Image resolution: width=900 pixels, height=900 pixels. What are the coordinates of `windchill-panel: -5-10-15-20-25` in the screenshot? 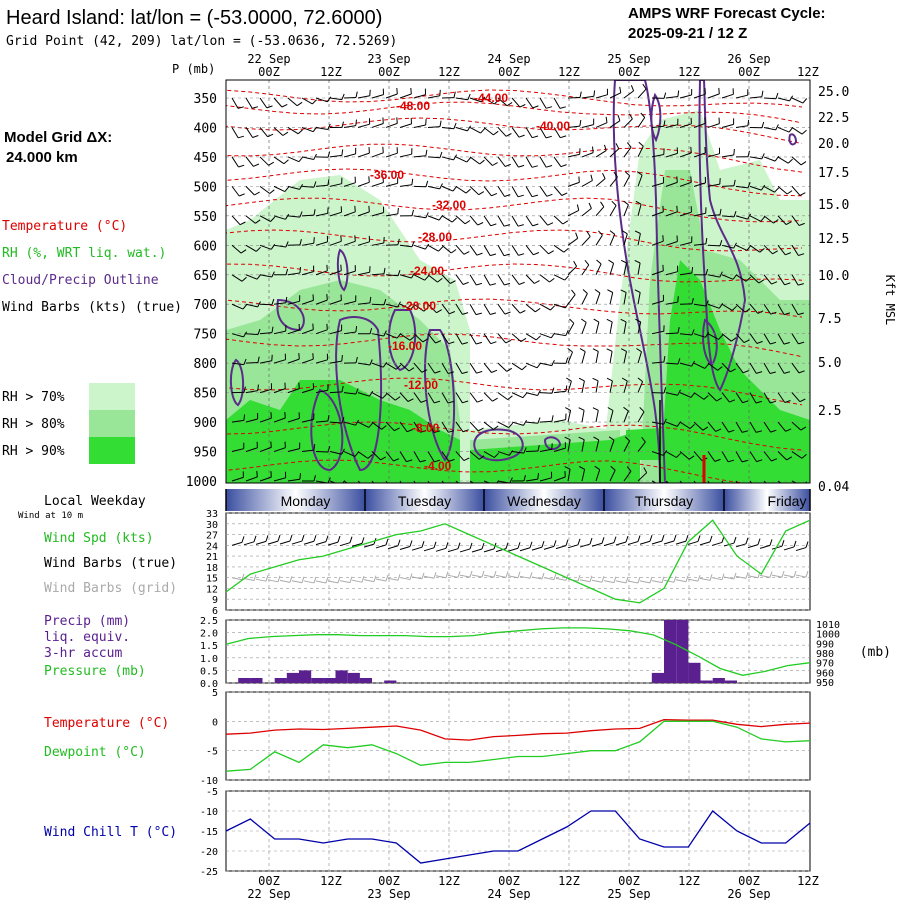 It's located at (505, 832).